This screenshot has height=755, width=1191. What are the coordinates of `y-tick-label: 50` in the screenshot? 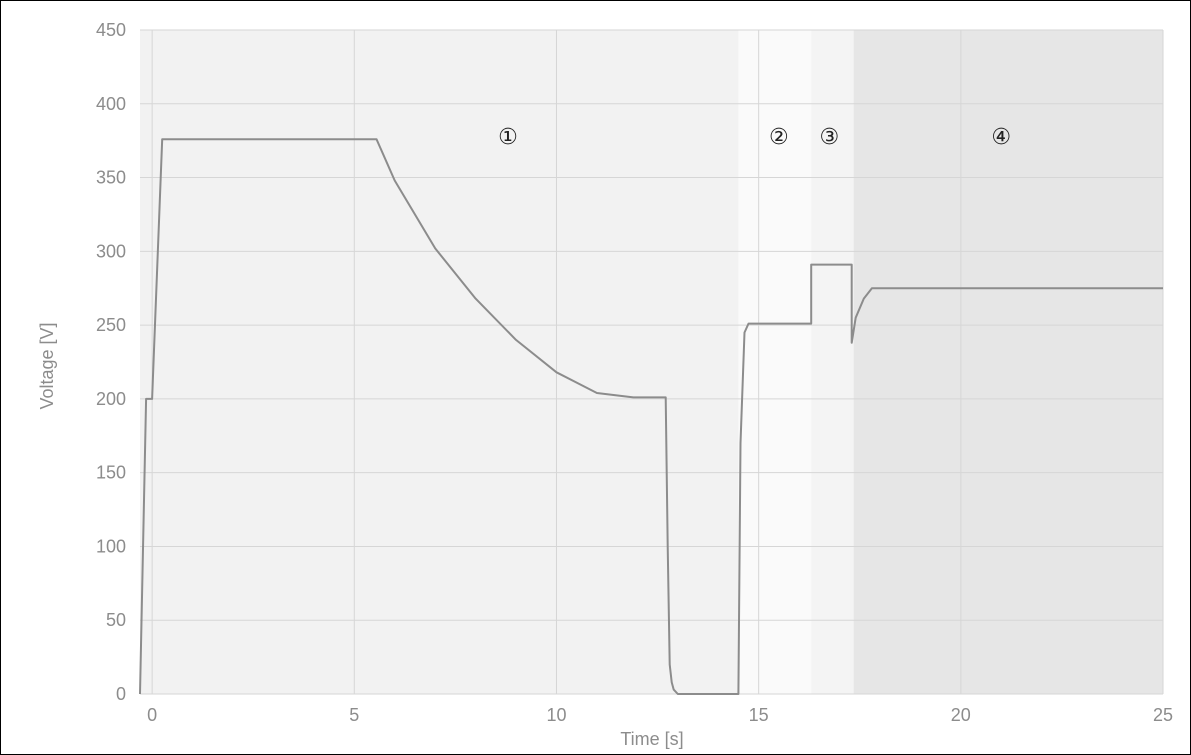 It's located at (116, 620).